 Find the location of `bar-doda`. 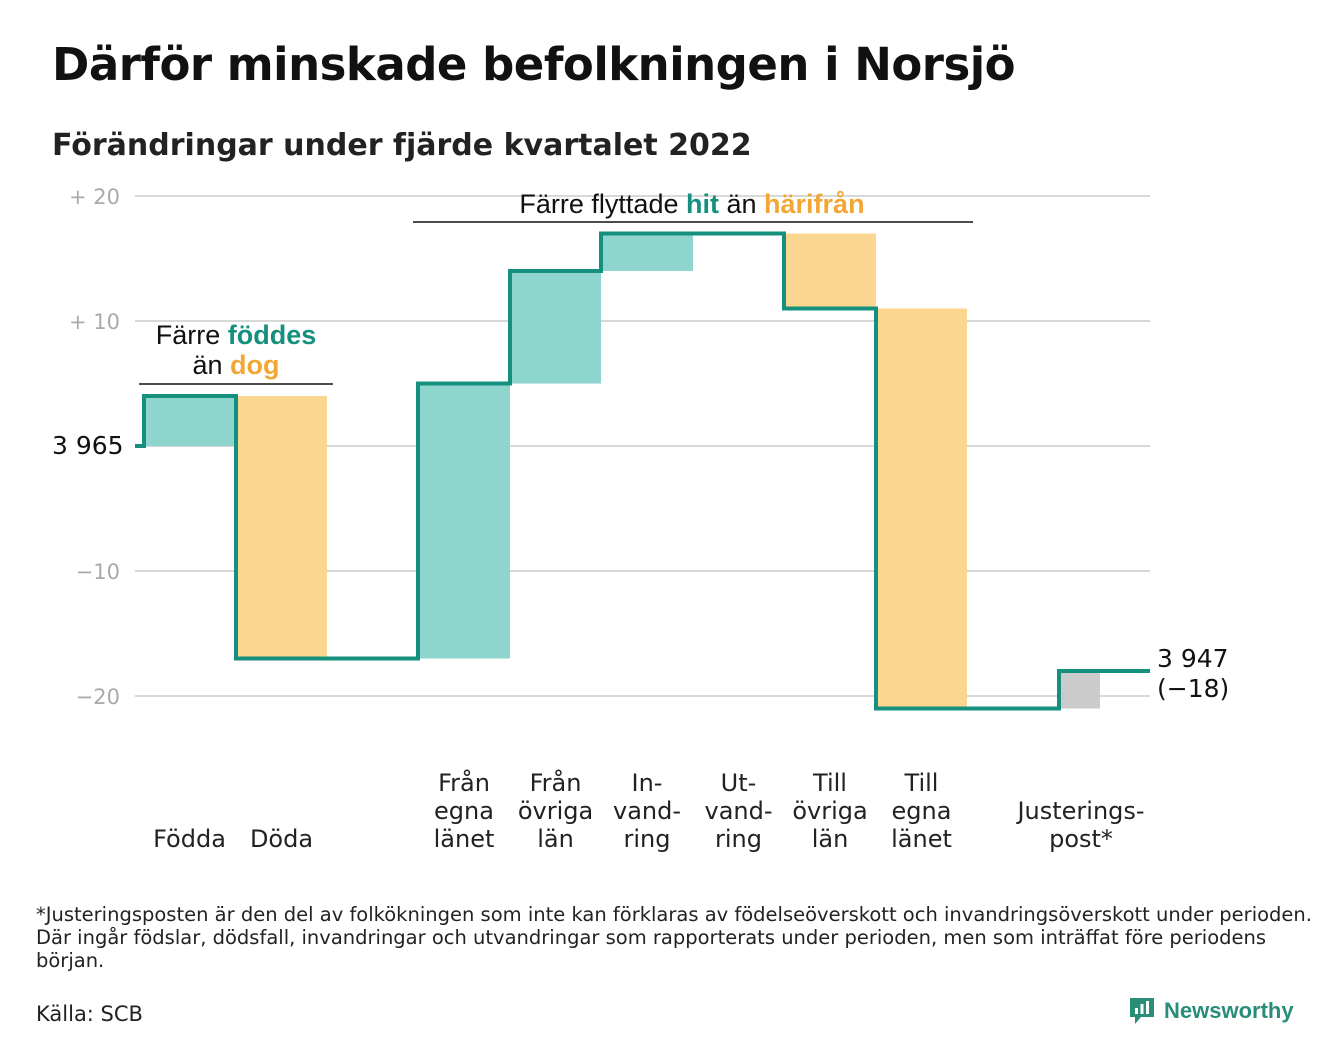

bar-doda is located at coordinates (281, 527).